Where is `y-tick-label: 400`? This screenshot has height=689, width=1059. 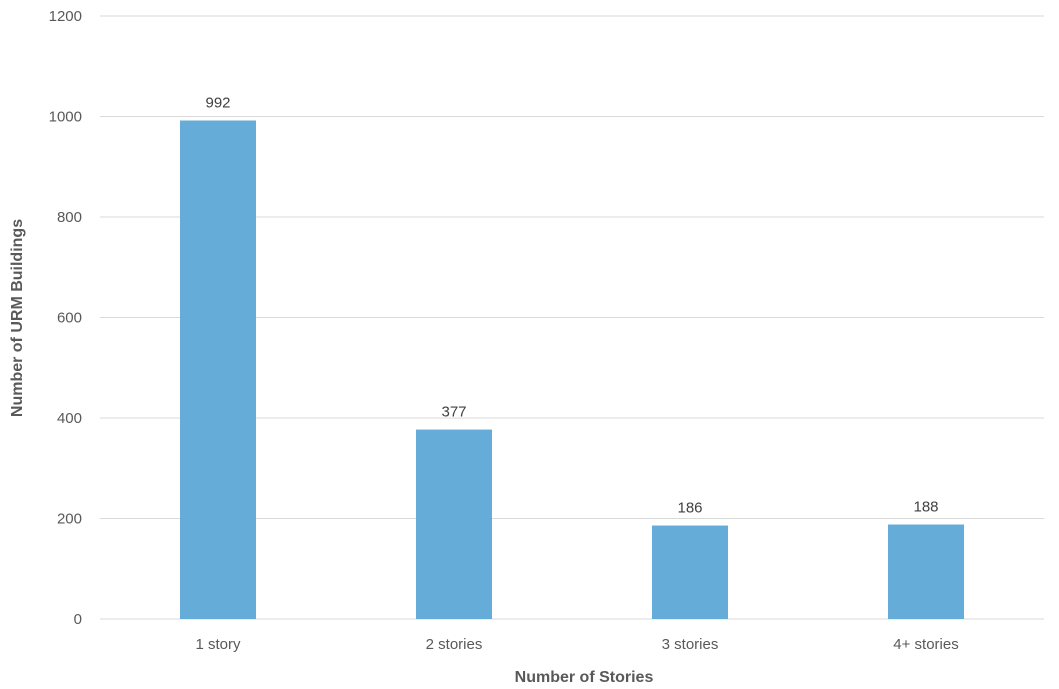 y-tick-label: 400 is located at coordinates (69, 418).